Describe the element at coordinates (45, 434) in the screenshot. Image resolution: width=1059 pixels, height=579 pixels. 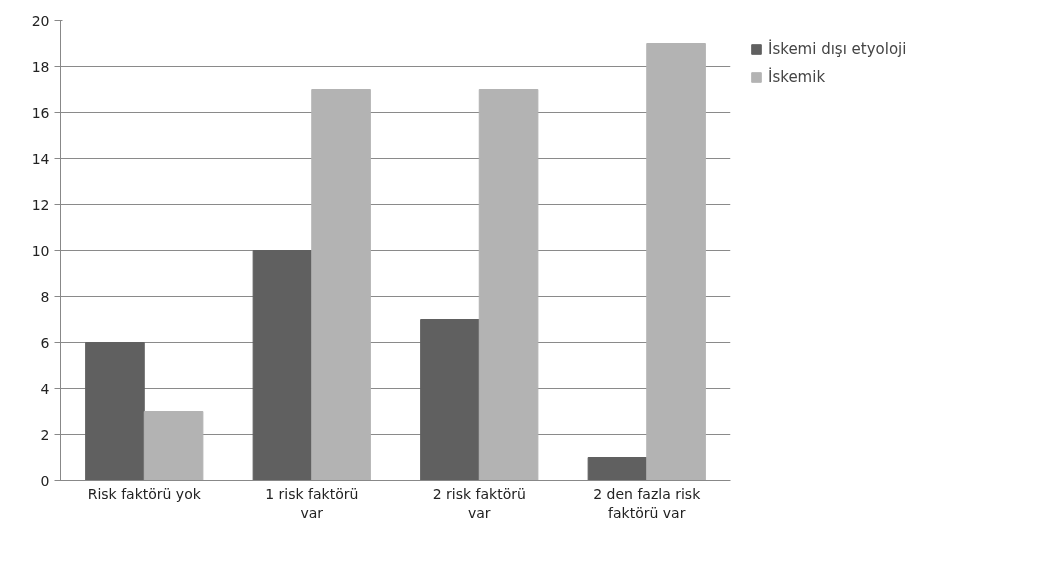
I see `y-tick-label: 2` at that location.